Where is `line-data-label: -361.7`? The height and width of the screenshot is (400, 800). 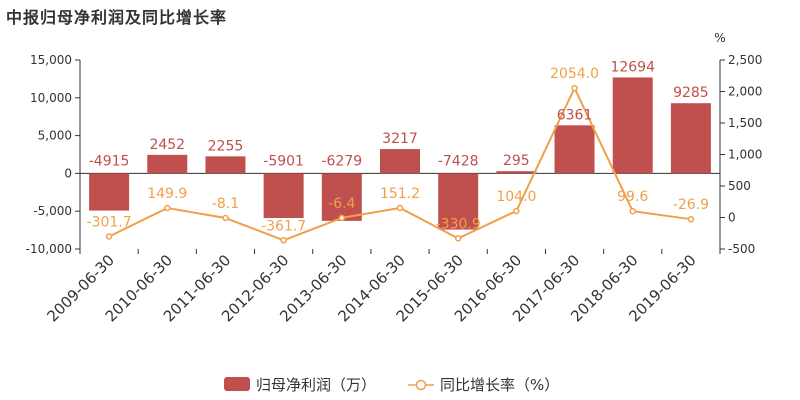 line-data-label: -361.7 is located at coordinates (283, 226).